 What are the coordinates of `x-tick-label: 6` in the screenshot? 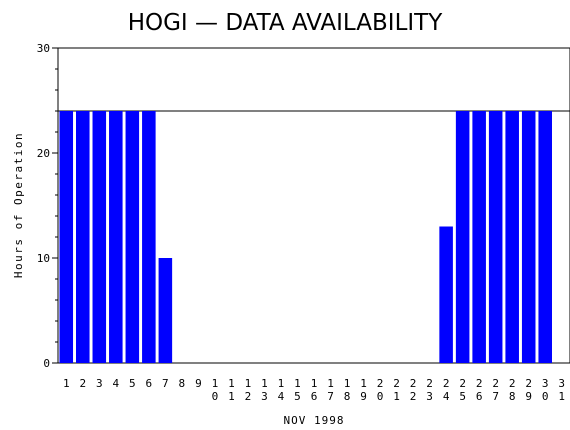 It's located at (149, 383).